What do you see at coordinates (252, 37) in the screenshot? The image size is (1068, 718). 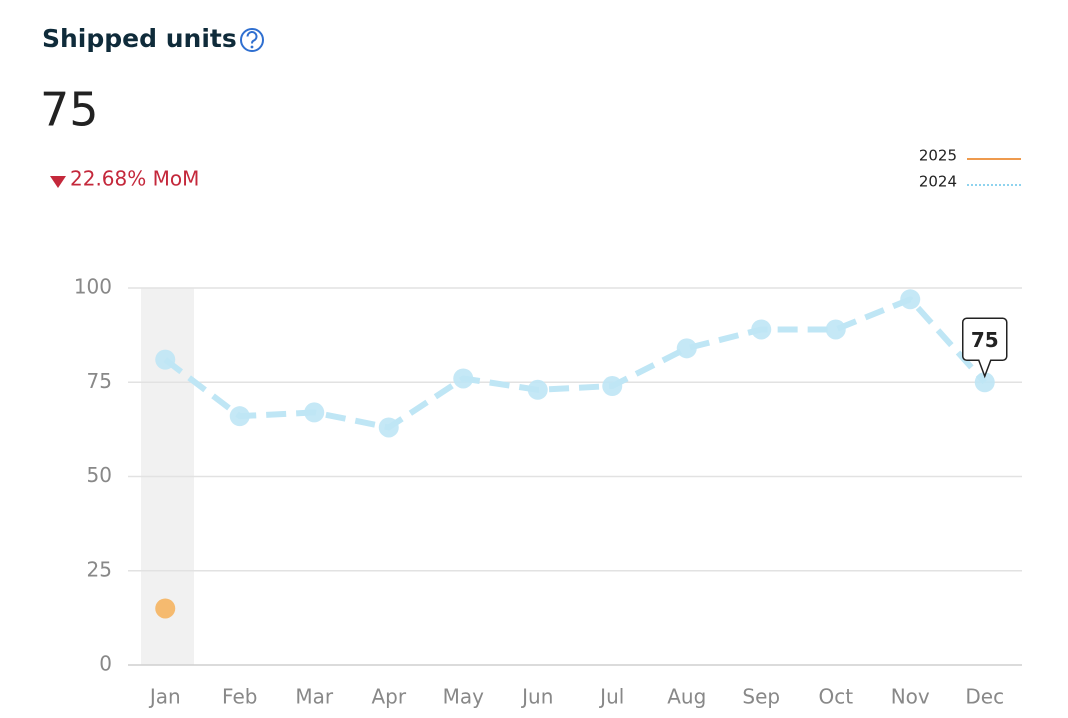 I see `help-glyph` at bounding box center [252, 37].